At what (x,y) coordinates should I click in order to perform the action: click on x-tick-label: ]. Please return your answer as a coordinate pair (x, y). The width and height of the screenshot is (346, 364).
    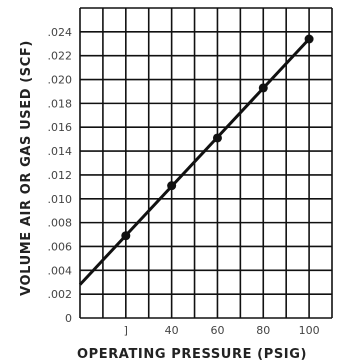
    Looking at the image, I should click on (126, 330).